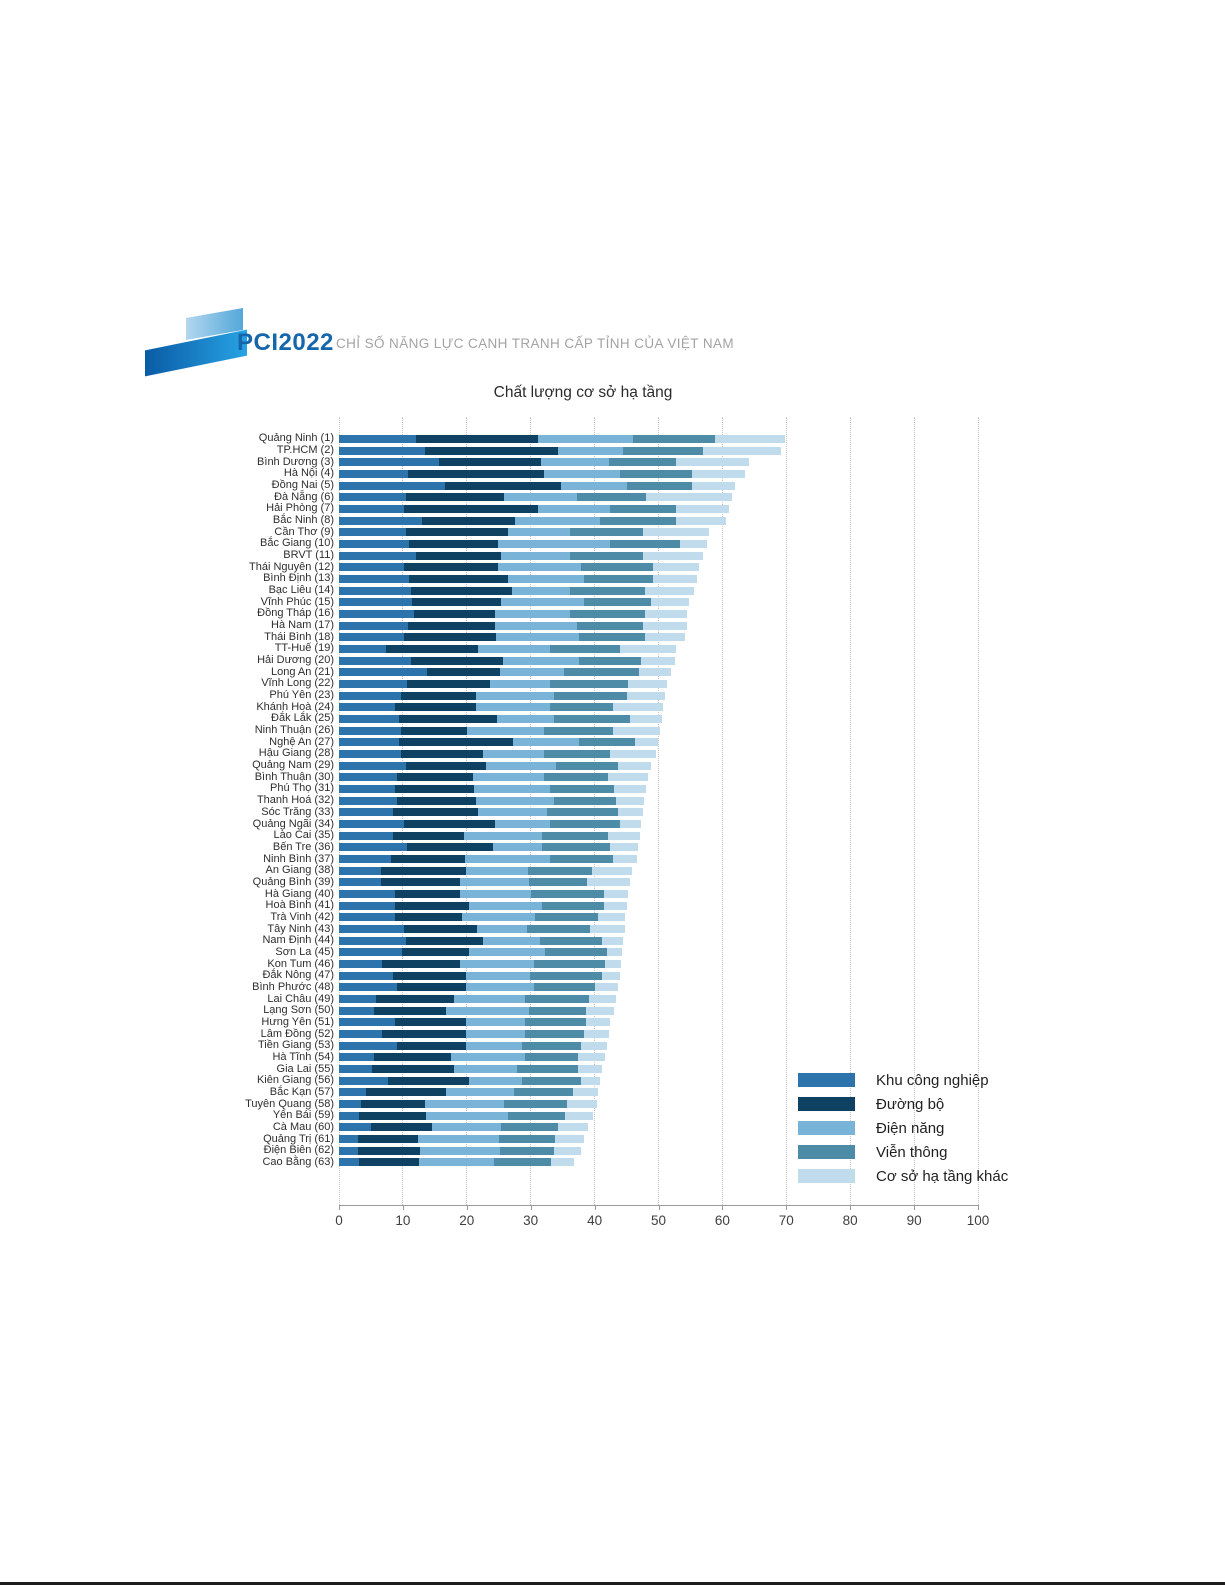  What do you see at coordinates (492, 462) in the screenshot?
I see `bar-row: Bình Dương (3)` at bounding box center [492, 462].